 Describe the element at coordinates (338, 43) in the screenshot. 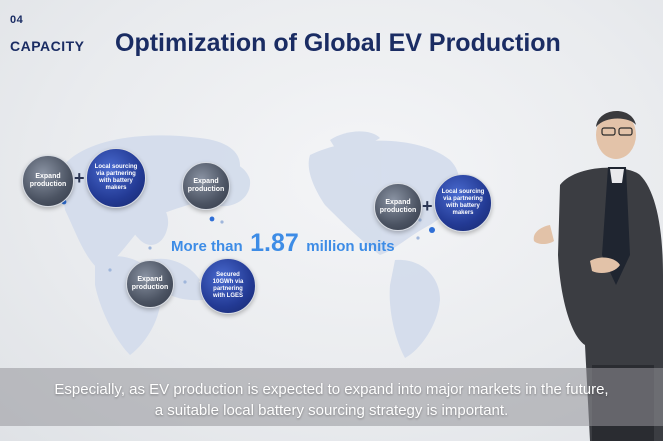

I see `slide-title: Optimization of Global EV Production` at that location.